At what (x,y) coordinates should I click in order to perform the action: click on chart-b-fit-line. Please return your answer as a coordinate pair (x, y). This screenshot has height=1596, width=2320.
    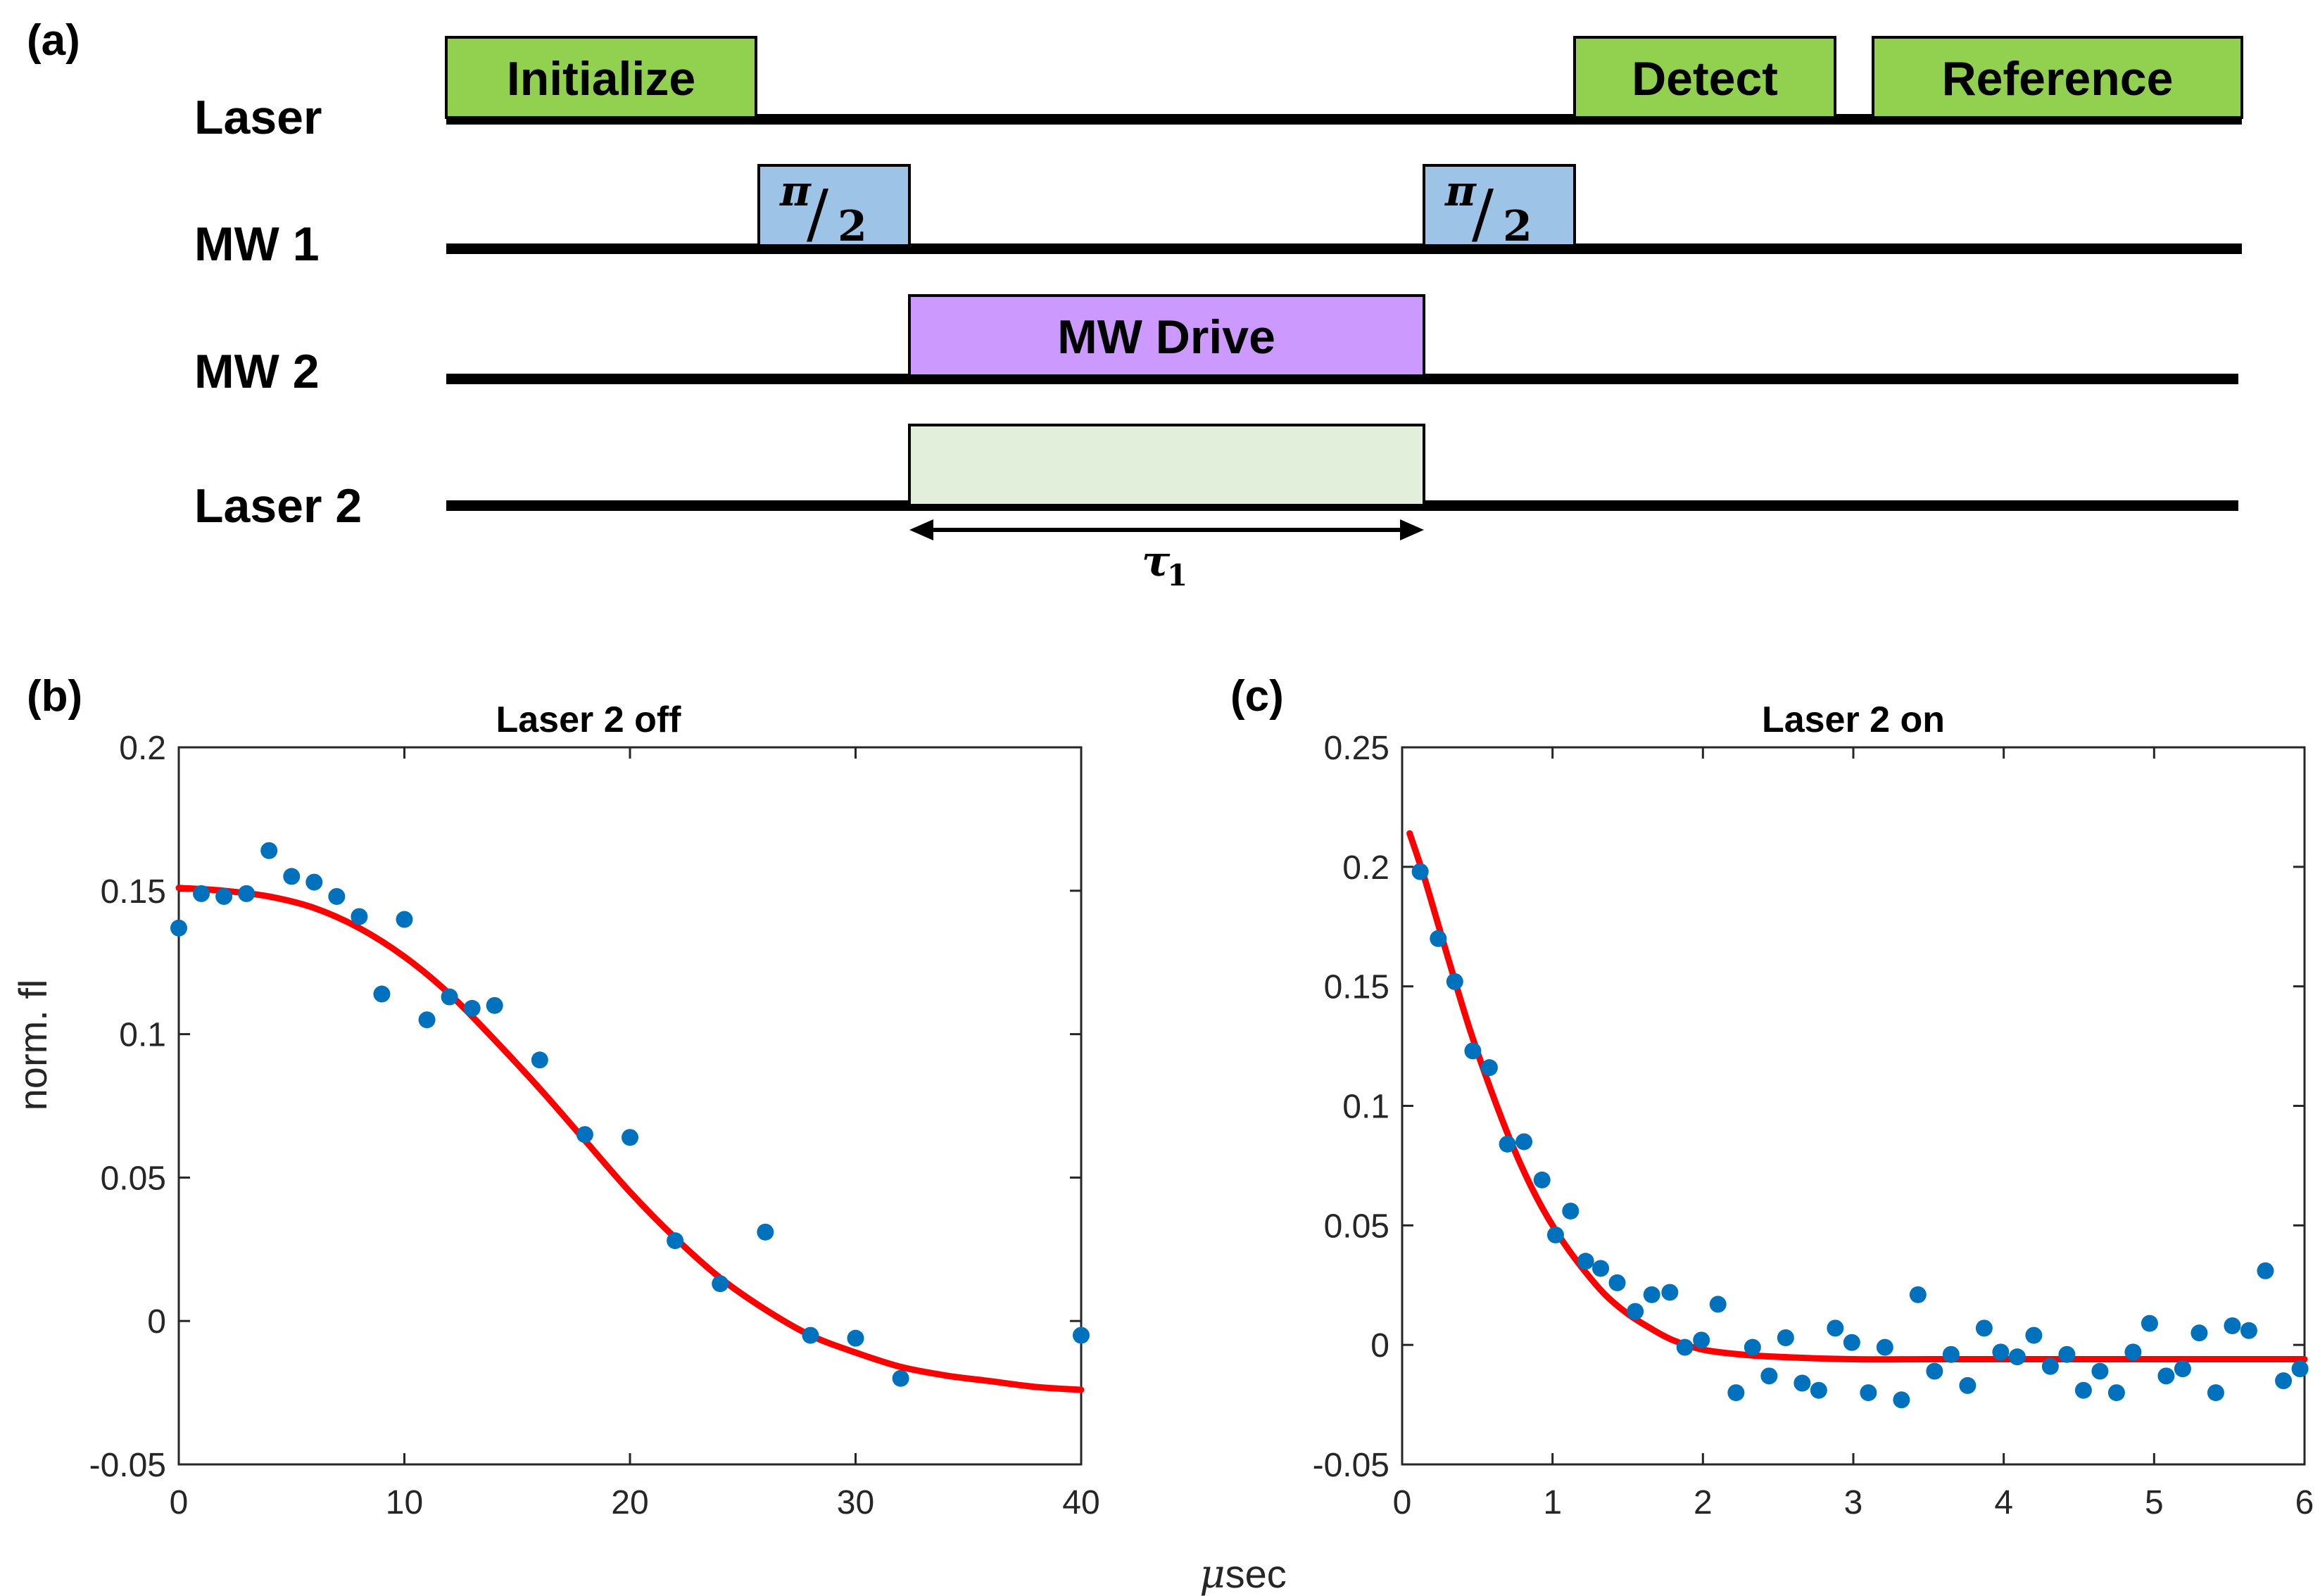
    Looking at the image, I should click on (630, 1139).